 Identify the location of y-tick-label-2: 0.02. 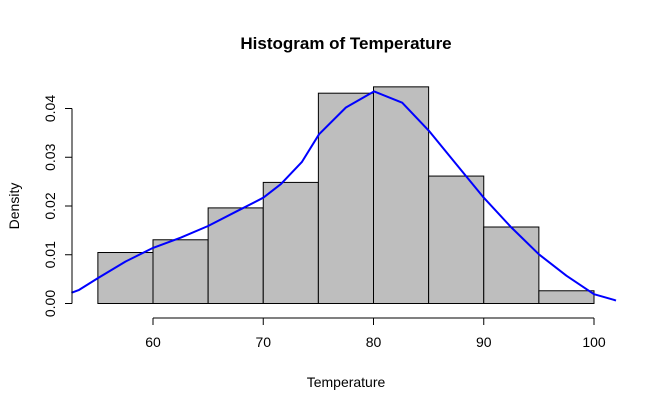
(50, 205).